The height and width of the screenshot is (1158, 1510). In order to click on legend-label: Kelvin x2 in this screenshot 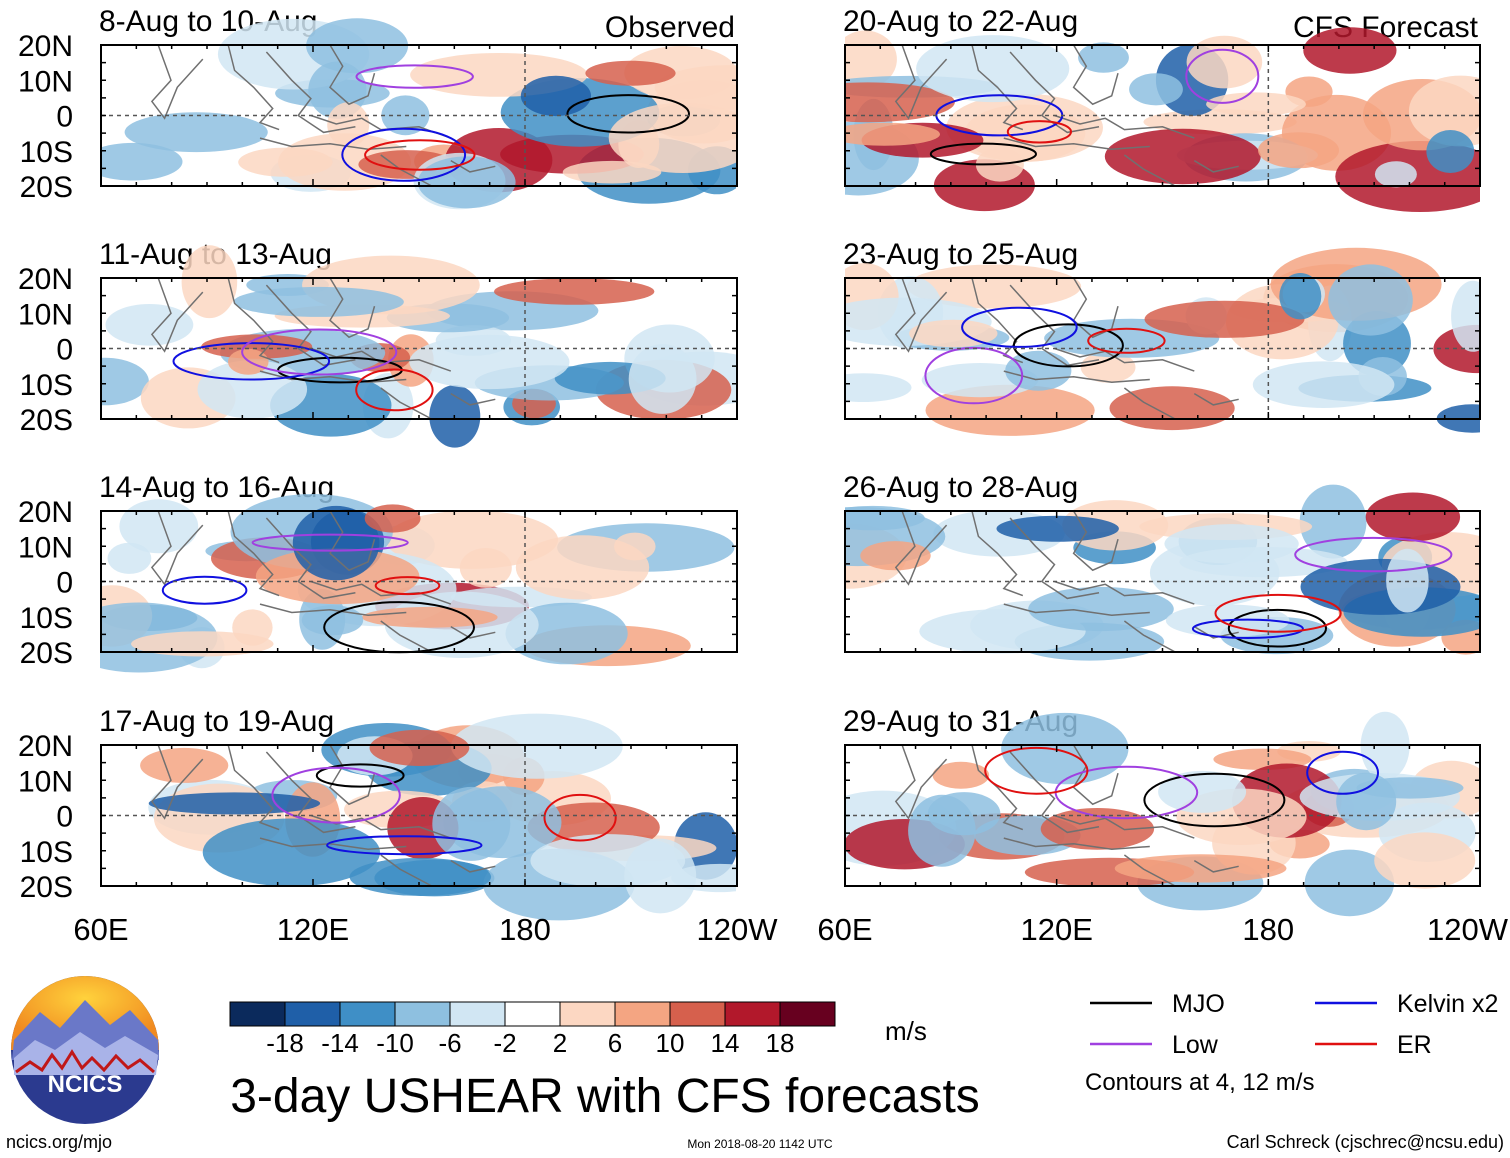, I will do `click(1447, 1004)`.